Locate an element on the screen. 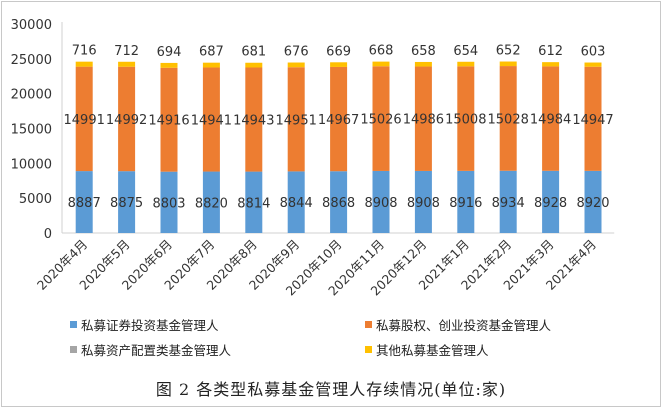 This screenshot has height=408, width=662. data-label: 14947 is located at coordinates (592, 120).